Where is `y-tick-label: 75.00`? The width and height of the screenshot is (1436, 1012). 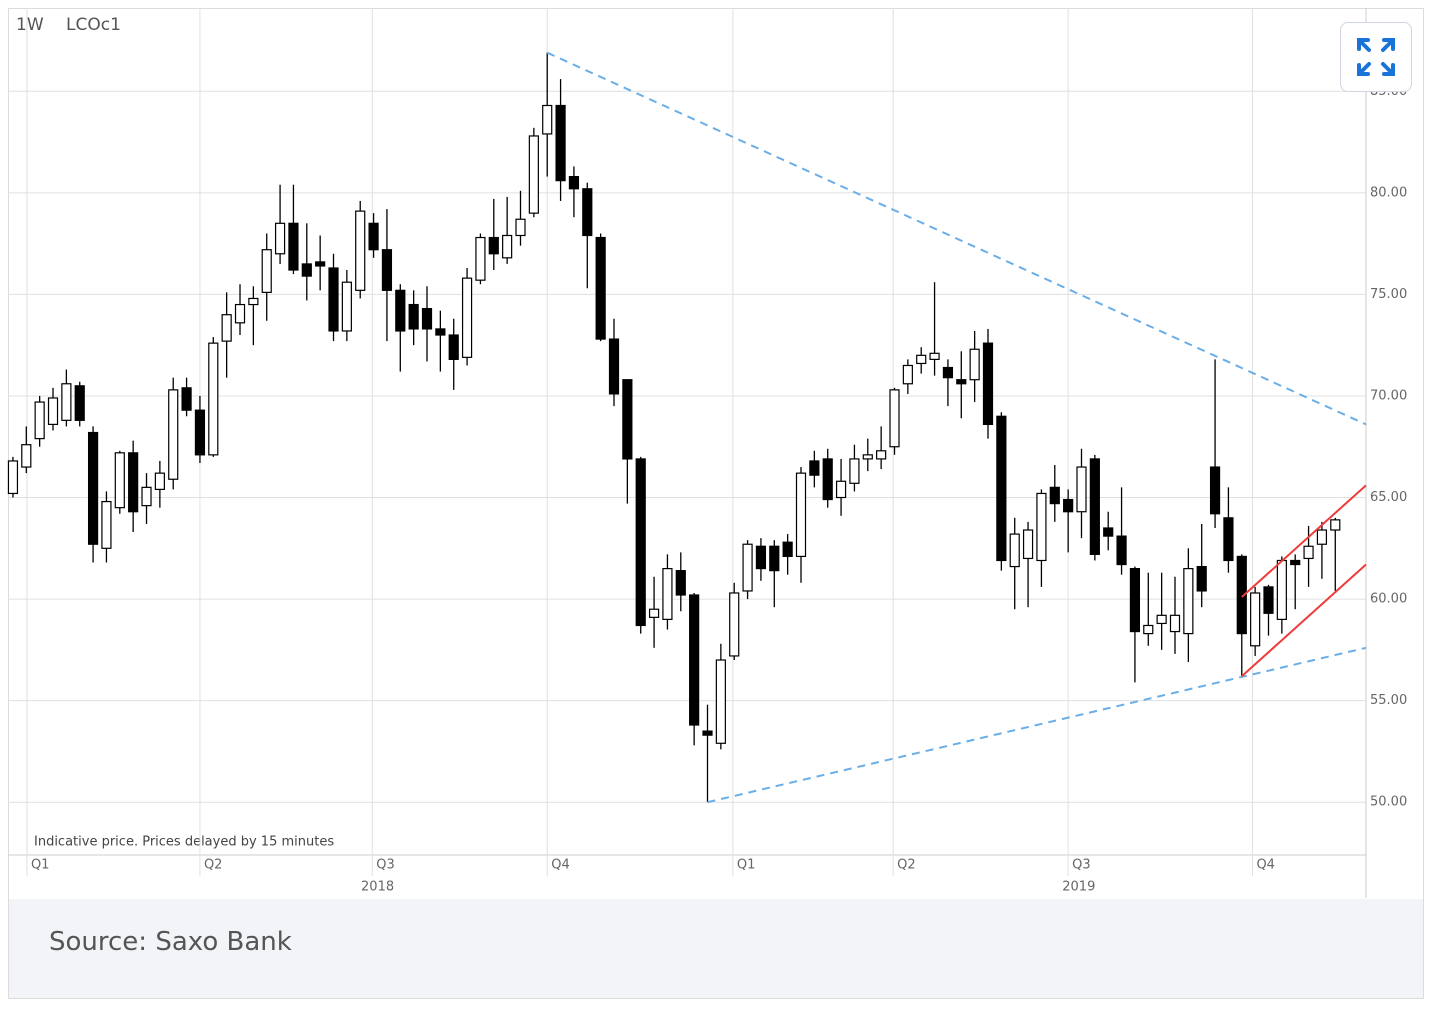
y-tick-label: 75.00 is located at coordinates (1388, 294).